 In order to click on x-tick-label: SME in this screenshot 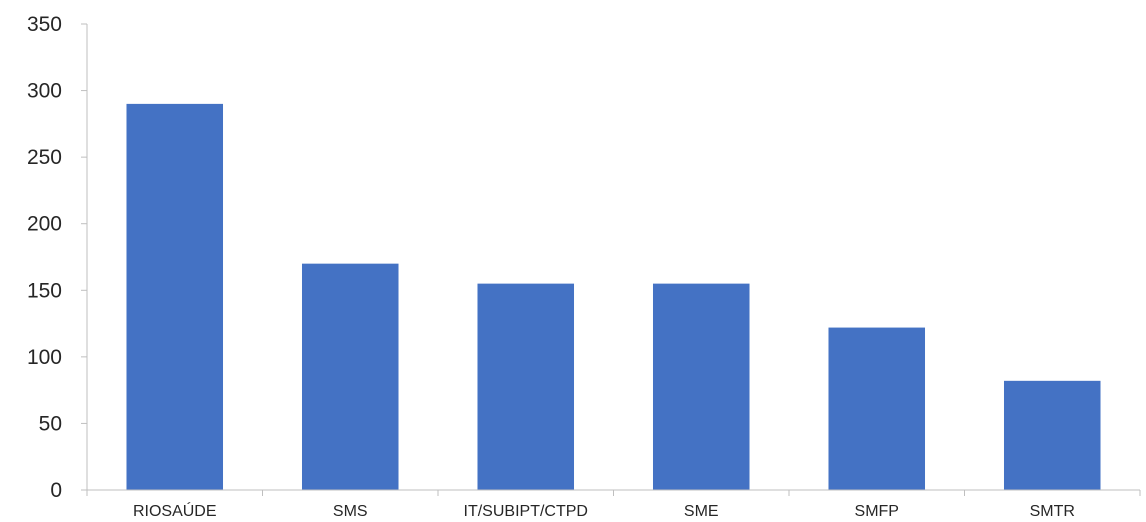, I will do `click(701, 511)`.